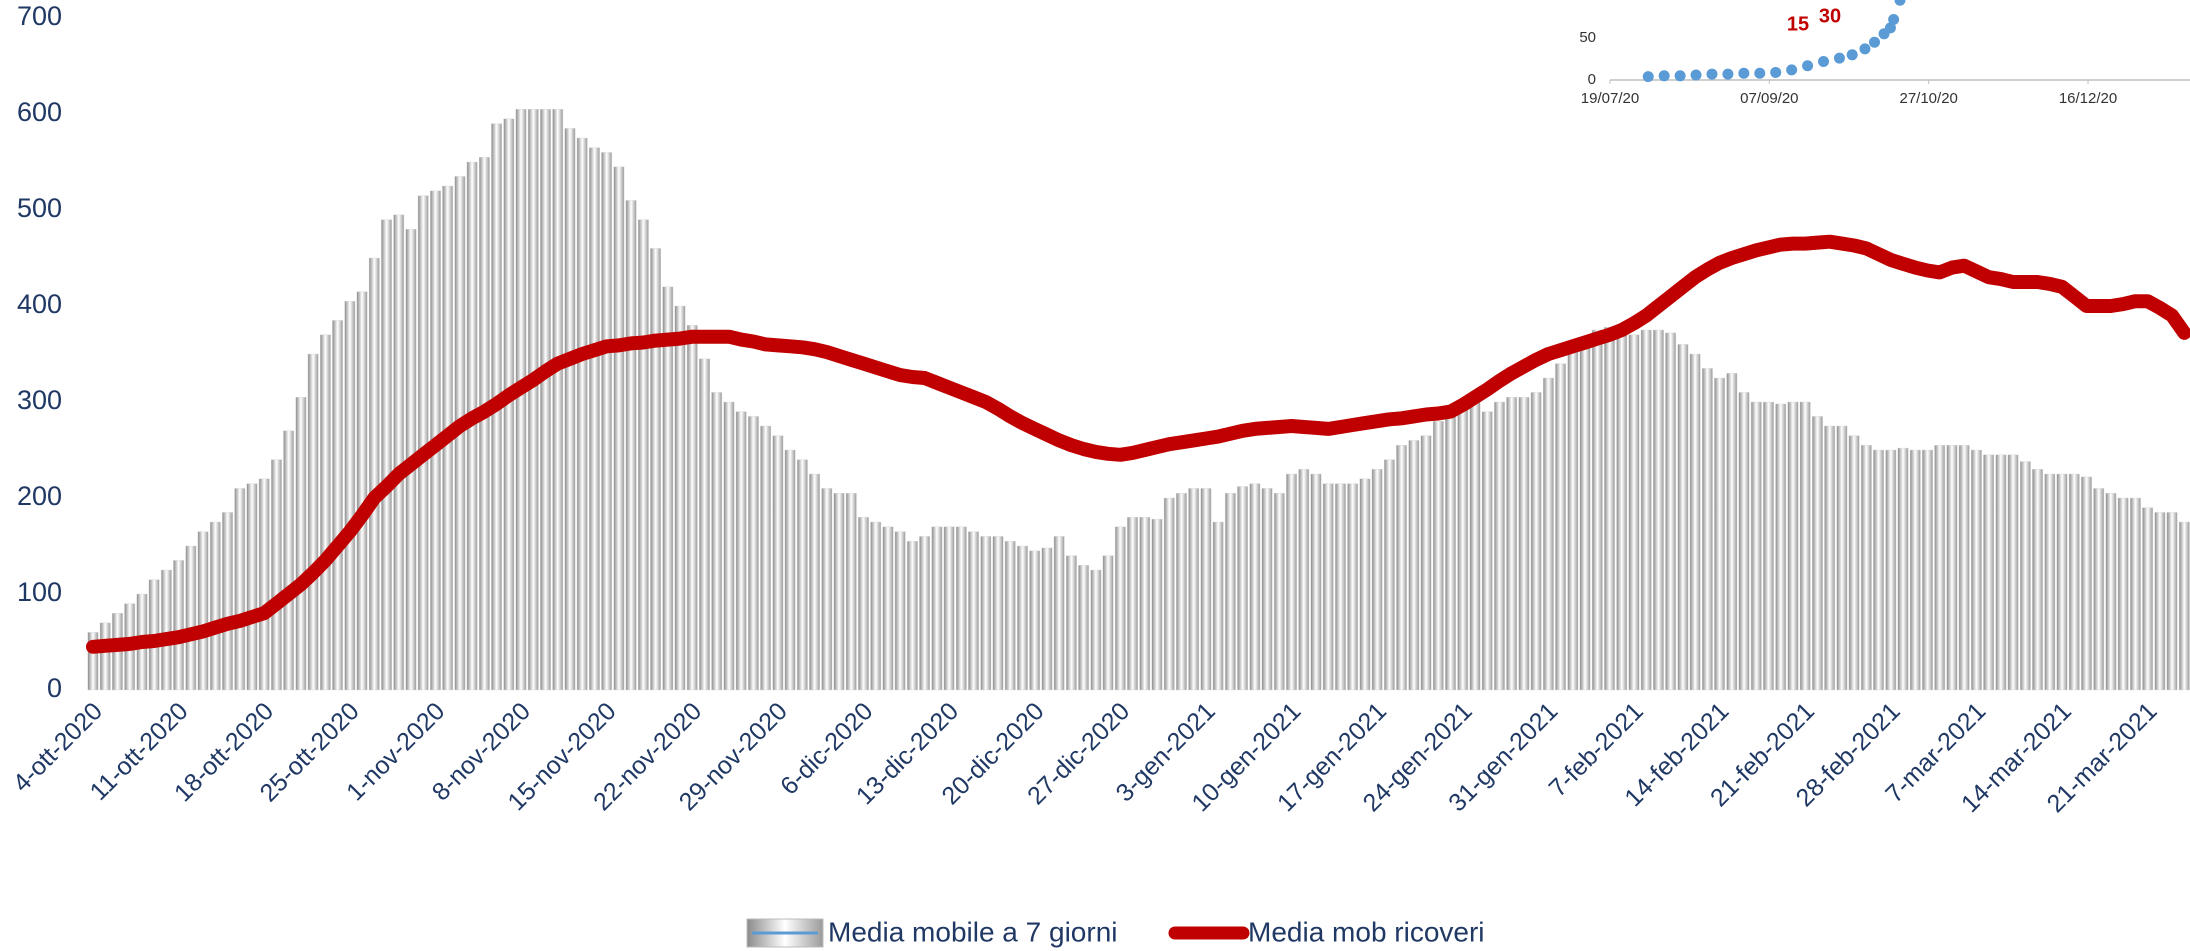  Describe the element at coordinates (39, 496) in the screenshot. I see `y-tick-label: 200` at that location.